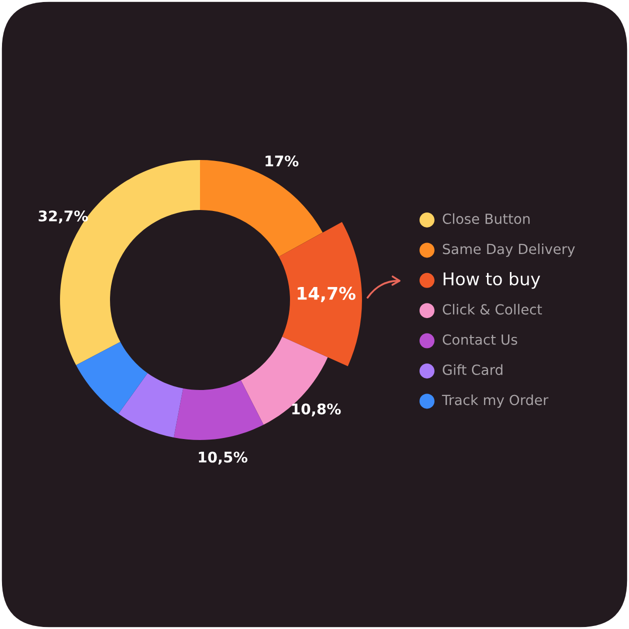 This screenshot has height=629, width=629. I want to click on data-label: 10,5%, so click(223, 458).